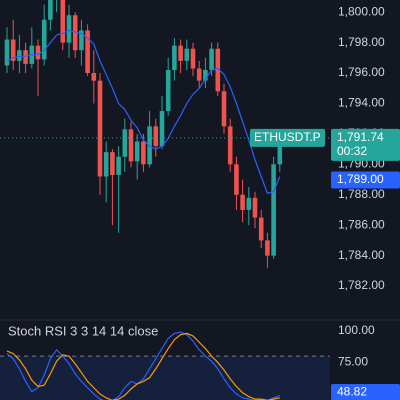  What do you see at coordinates (361, 285) in the screenshot?
I see `y-tick-label: 1,782.00` at bounding box center [361, 285].